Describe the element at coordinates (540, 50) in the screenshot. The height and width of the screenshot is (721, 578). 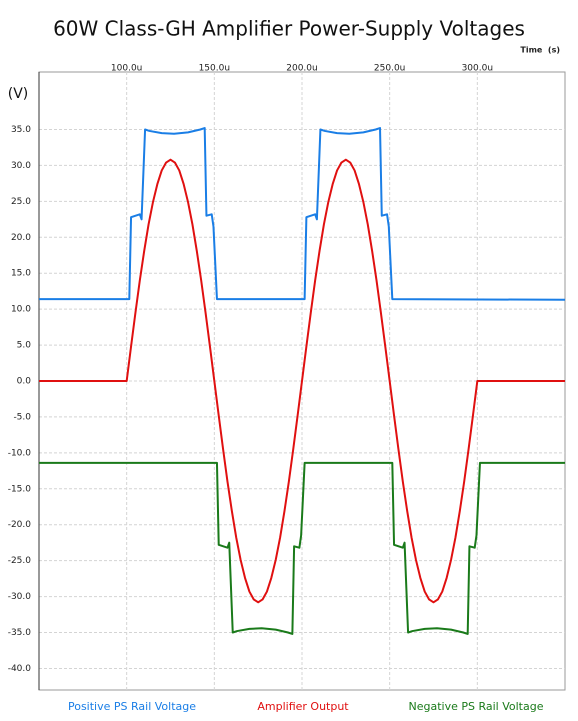
I see `x-axis-label: Time (s)` at that location.